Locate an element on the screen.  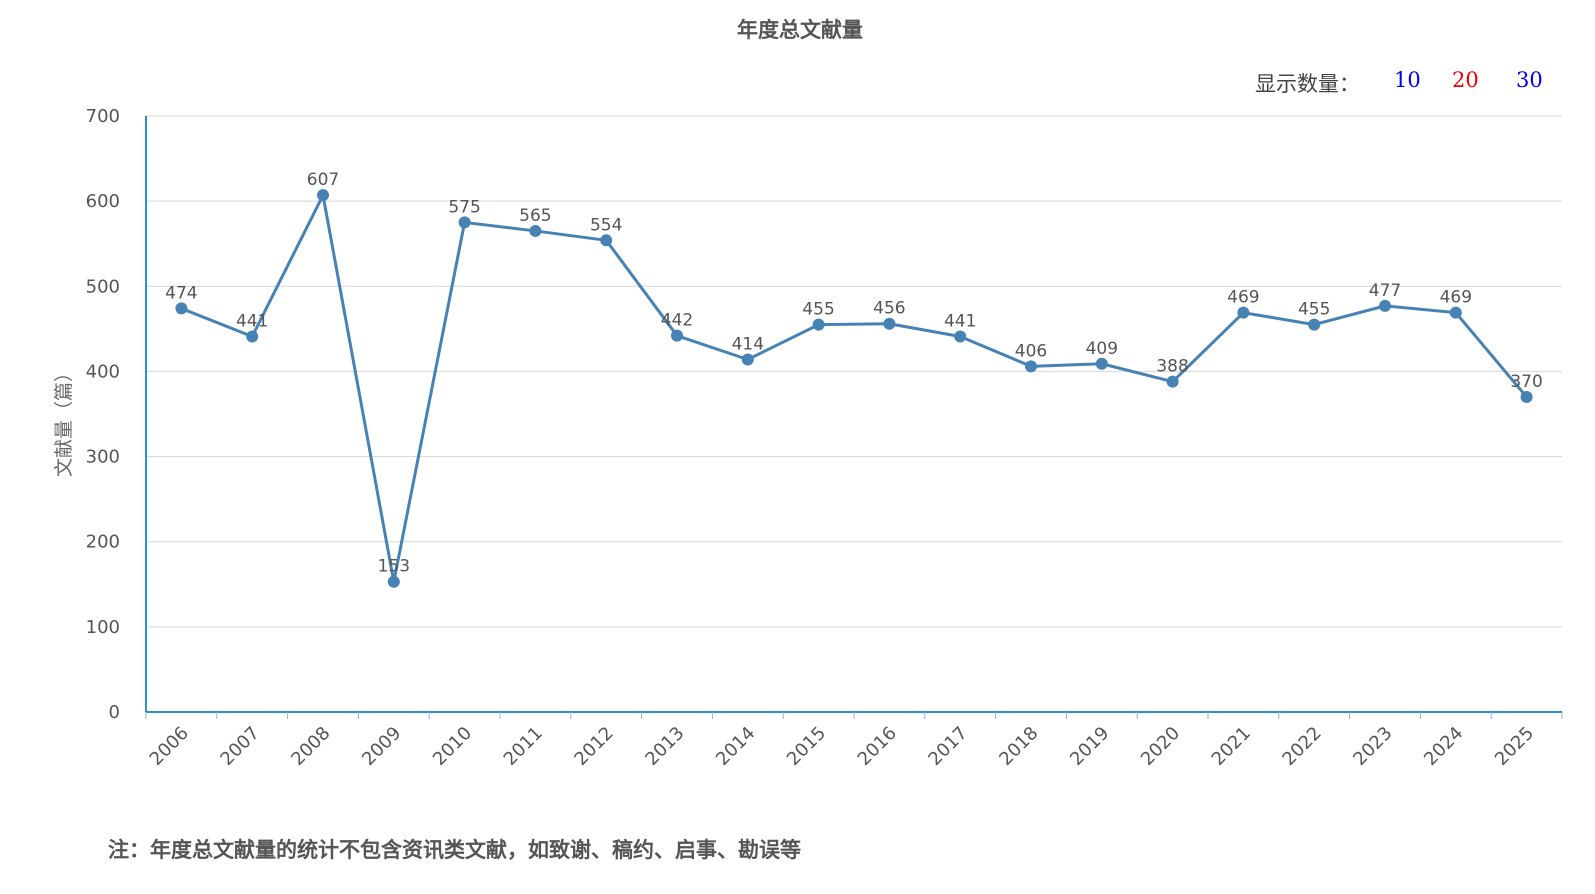
x-tick-label: 2015 is located at coordinates (806, 746).